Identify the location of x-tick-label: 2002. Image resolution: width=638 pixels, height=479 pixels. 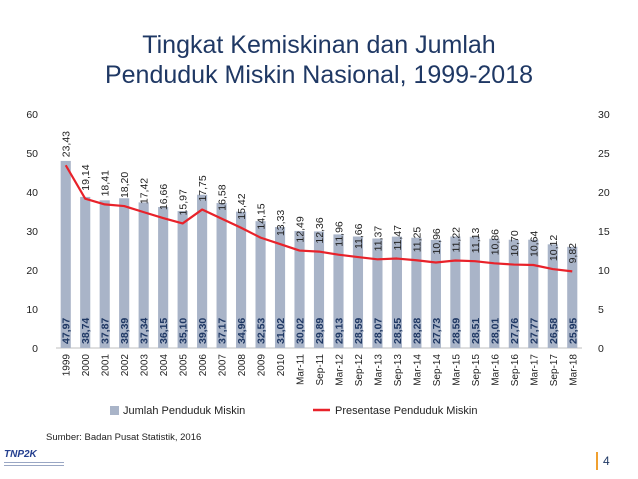
(125, 365).